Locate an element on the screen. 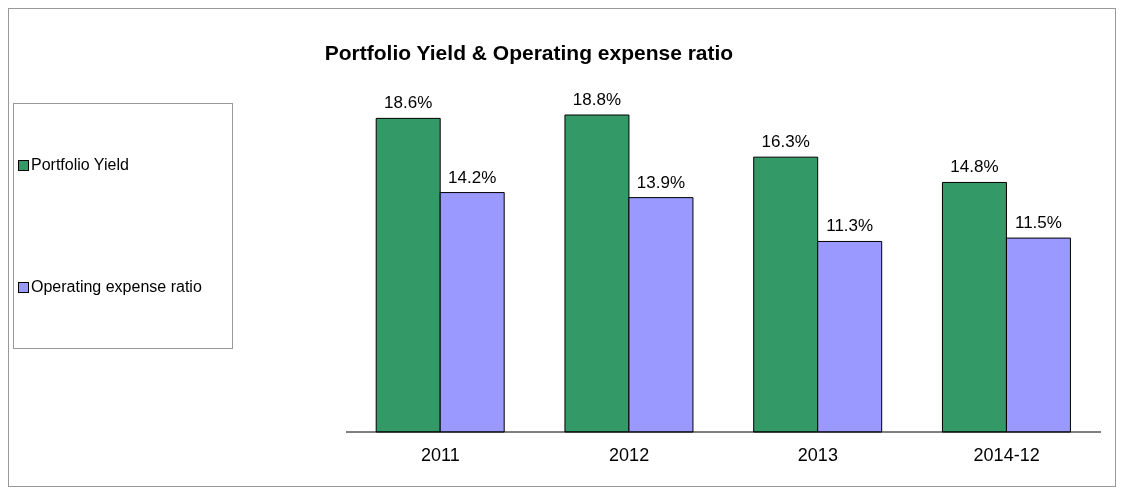 This screenshot has width=1124, height=495. legend-label: Portfolio Yield is located at coordinates (80, 165).